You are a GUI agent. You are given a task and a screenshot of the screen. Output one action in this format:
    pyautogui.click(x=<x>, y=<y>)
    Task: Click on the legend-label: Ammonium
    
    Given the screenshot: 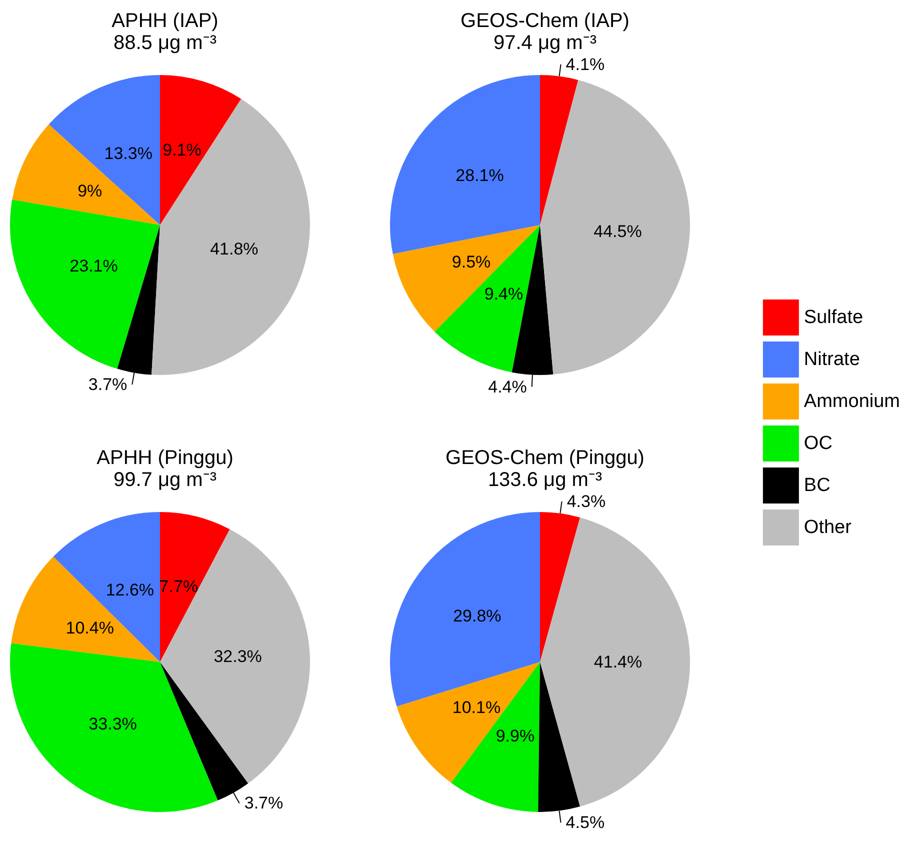 What is the action you would take?
    pyautogui.click(x=852, y=401)
    